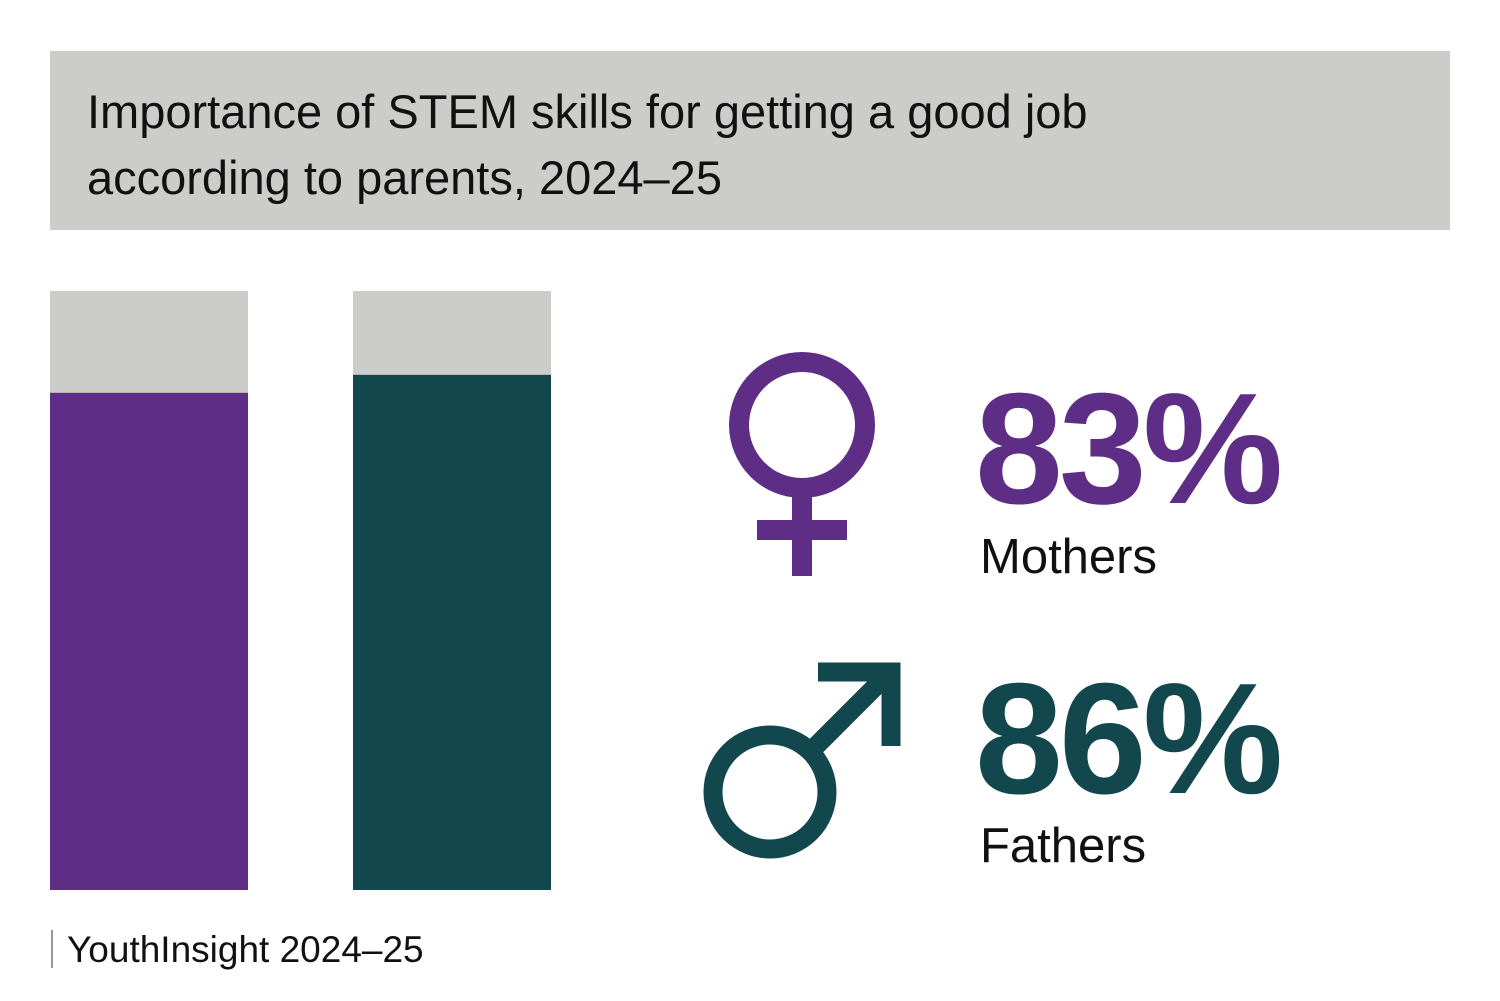 This screenshot has width=1500, height=1001. What do you see at coordinates (1063, 846) in the screenshot?
I see `category-label: Fathers` at bounding box center [1063, 846].